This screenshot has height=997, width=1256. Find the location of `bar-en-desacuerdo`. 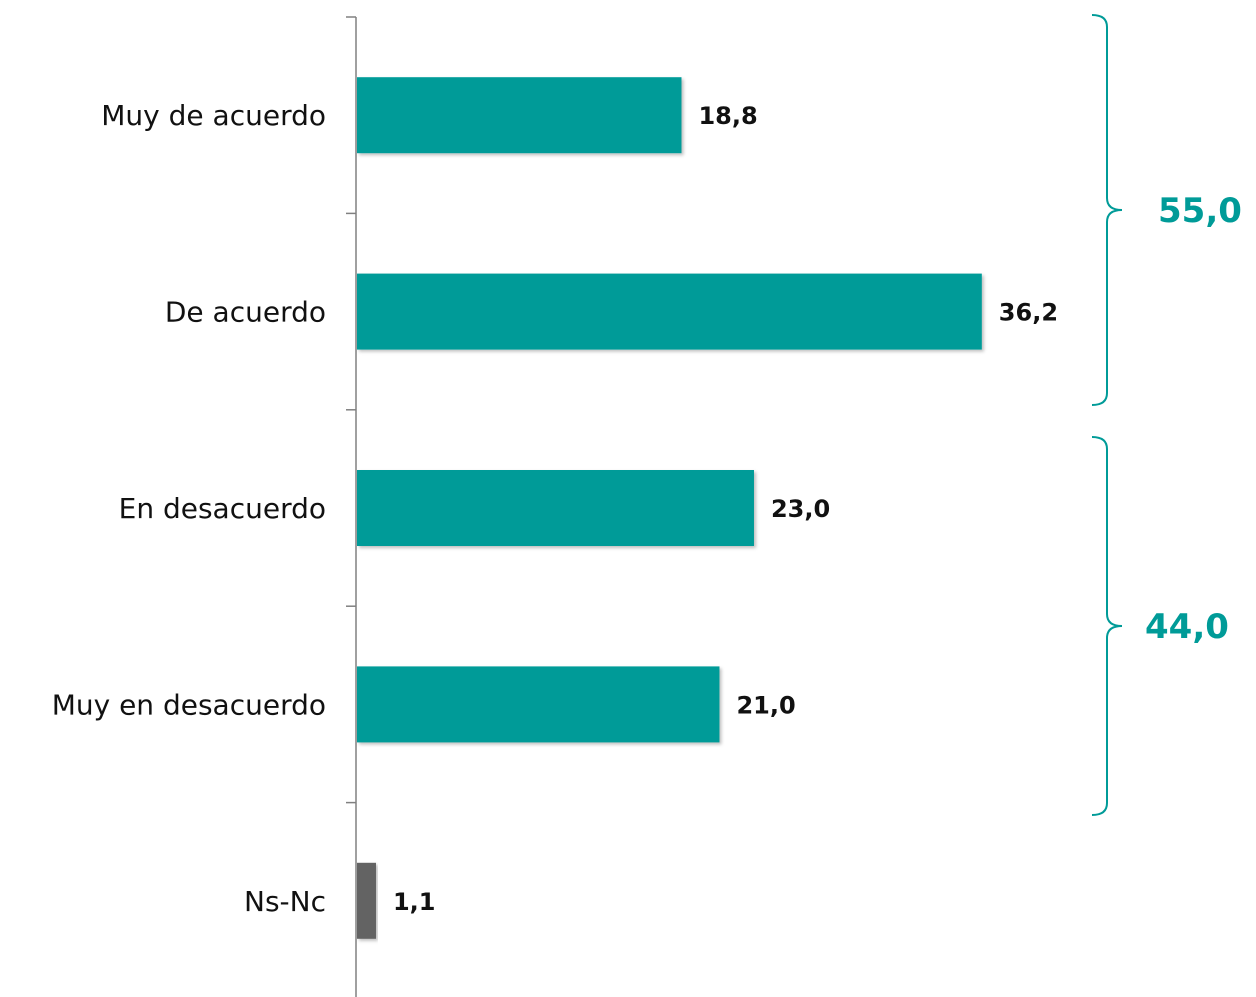

bar-en-desacuerdo is located at coordinates (555, 508).